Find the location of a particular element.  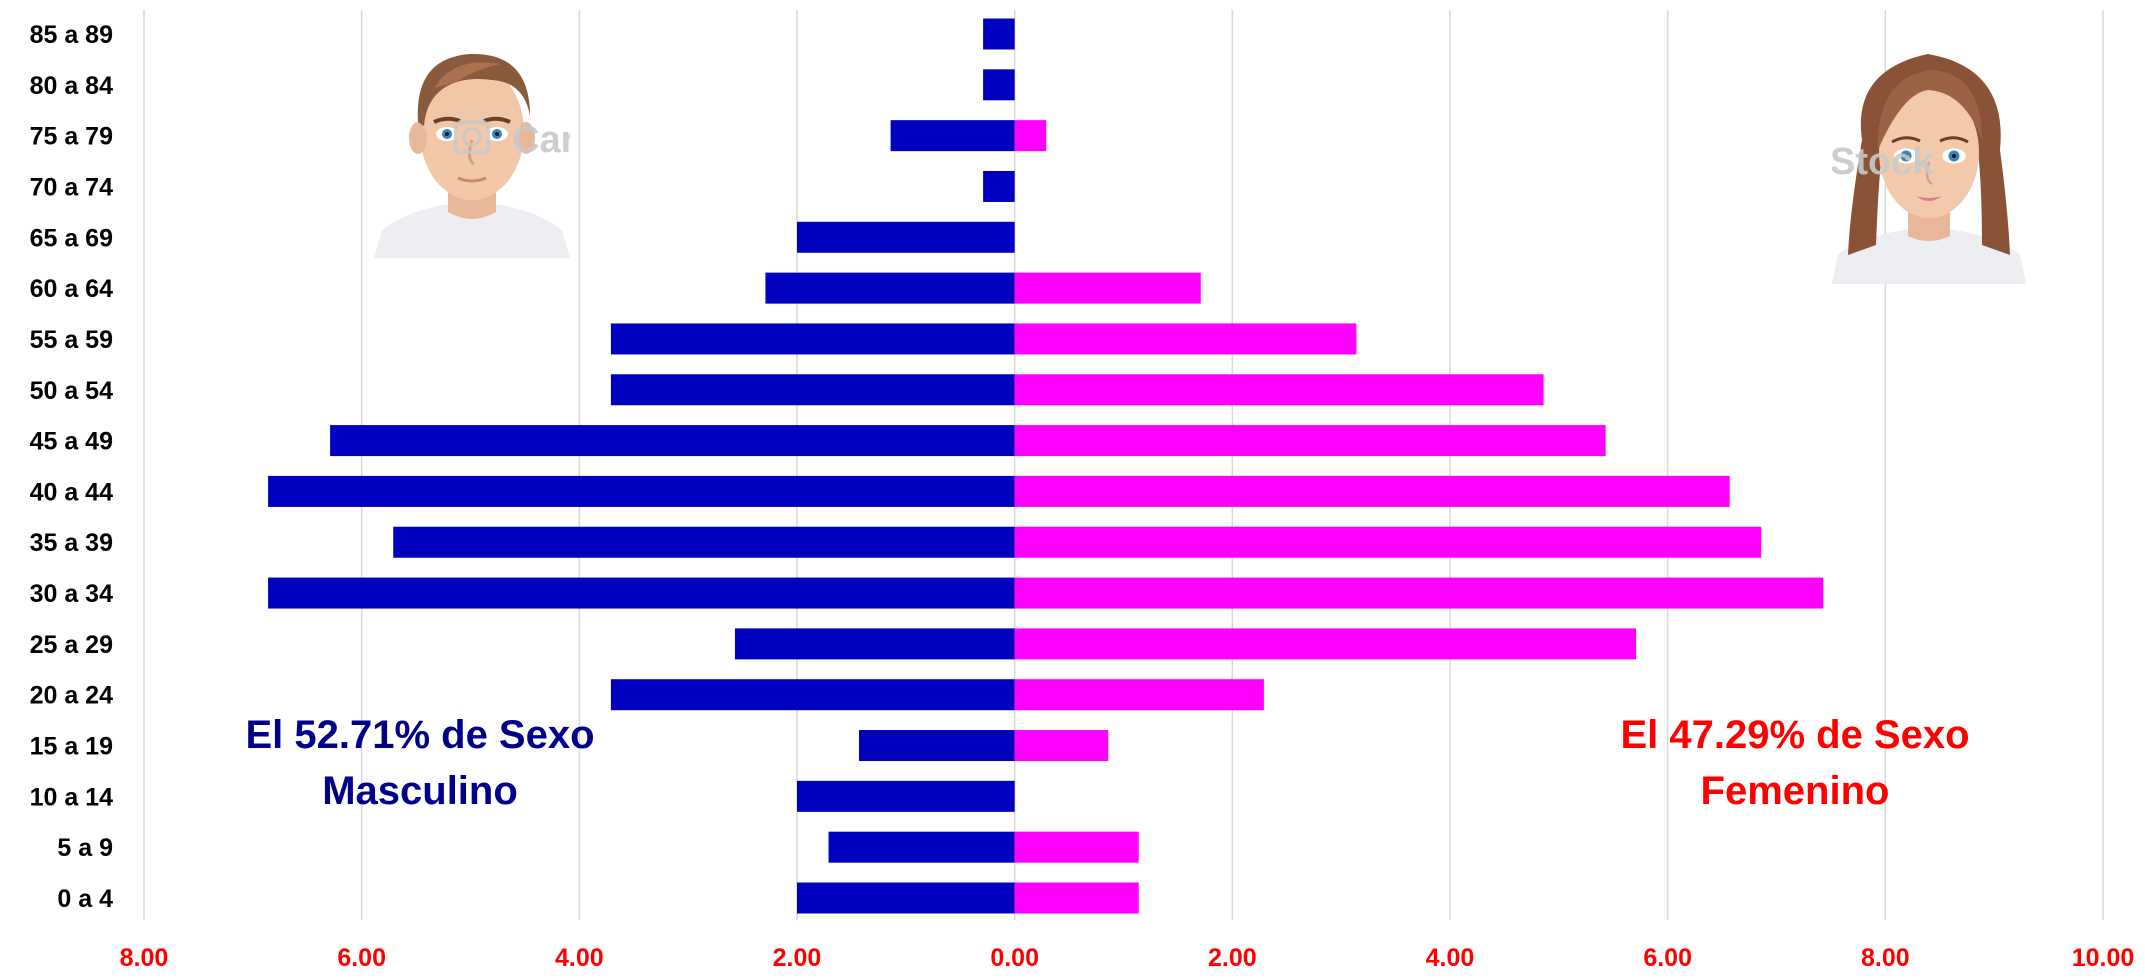

x-tick-label: 0.00 is located at coordinates (1014, 958).